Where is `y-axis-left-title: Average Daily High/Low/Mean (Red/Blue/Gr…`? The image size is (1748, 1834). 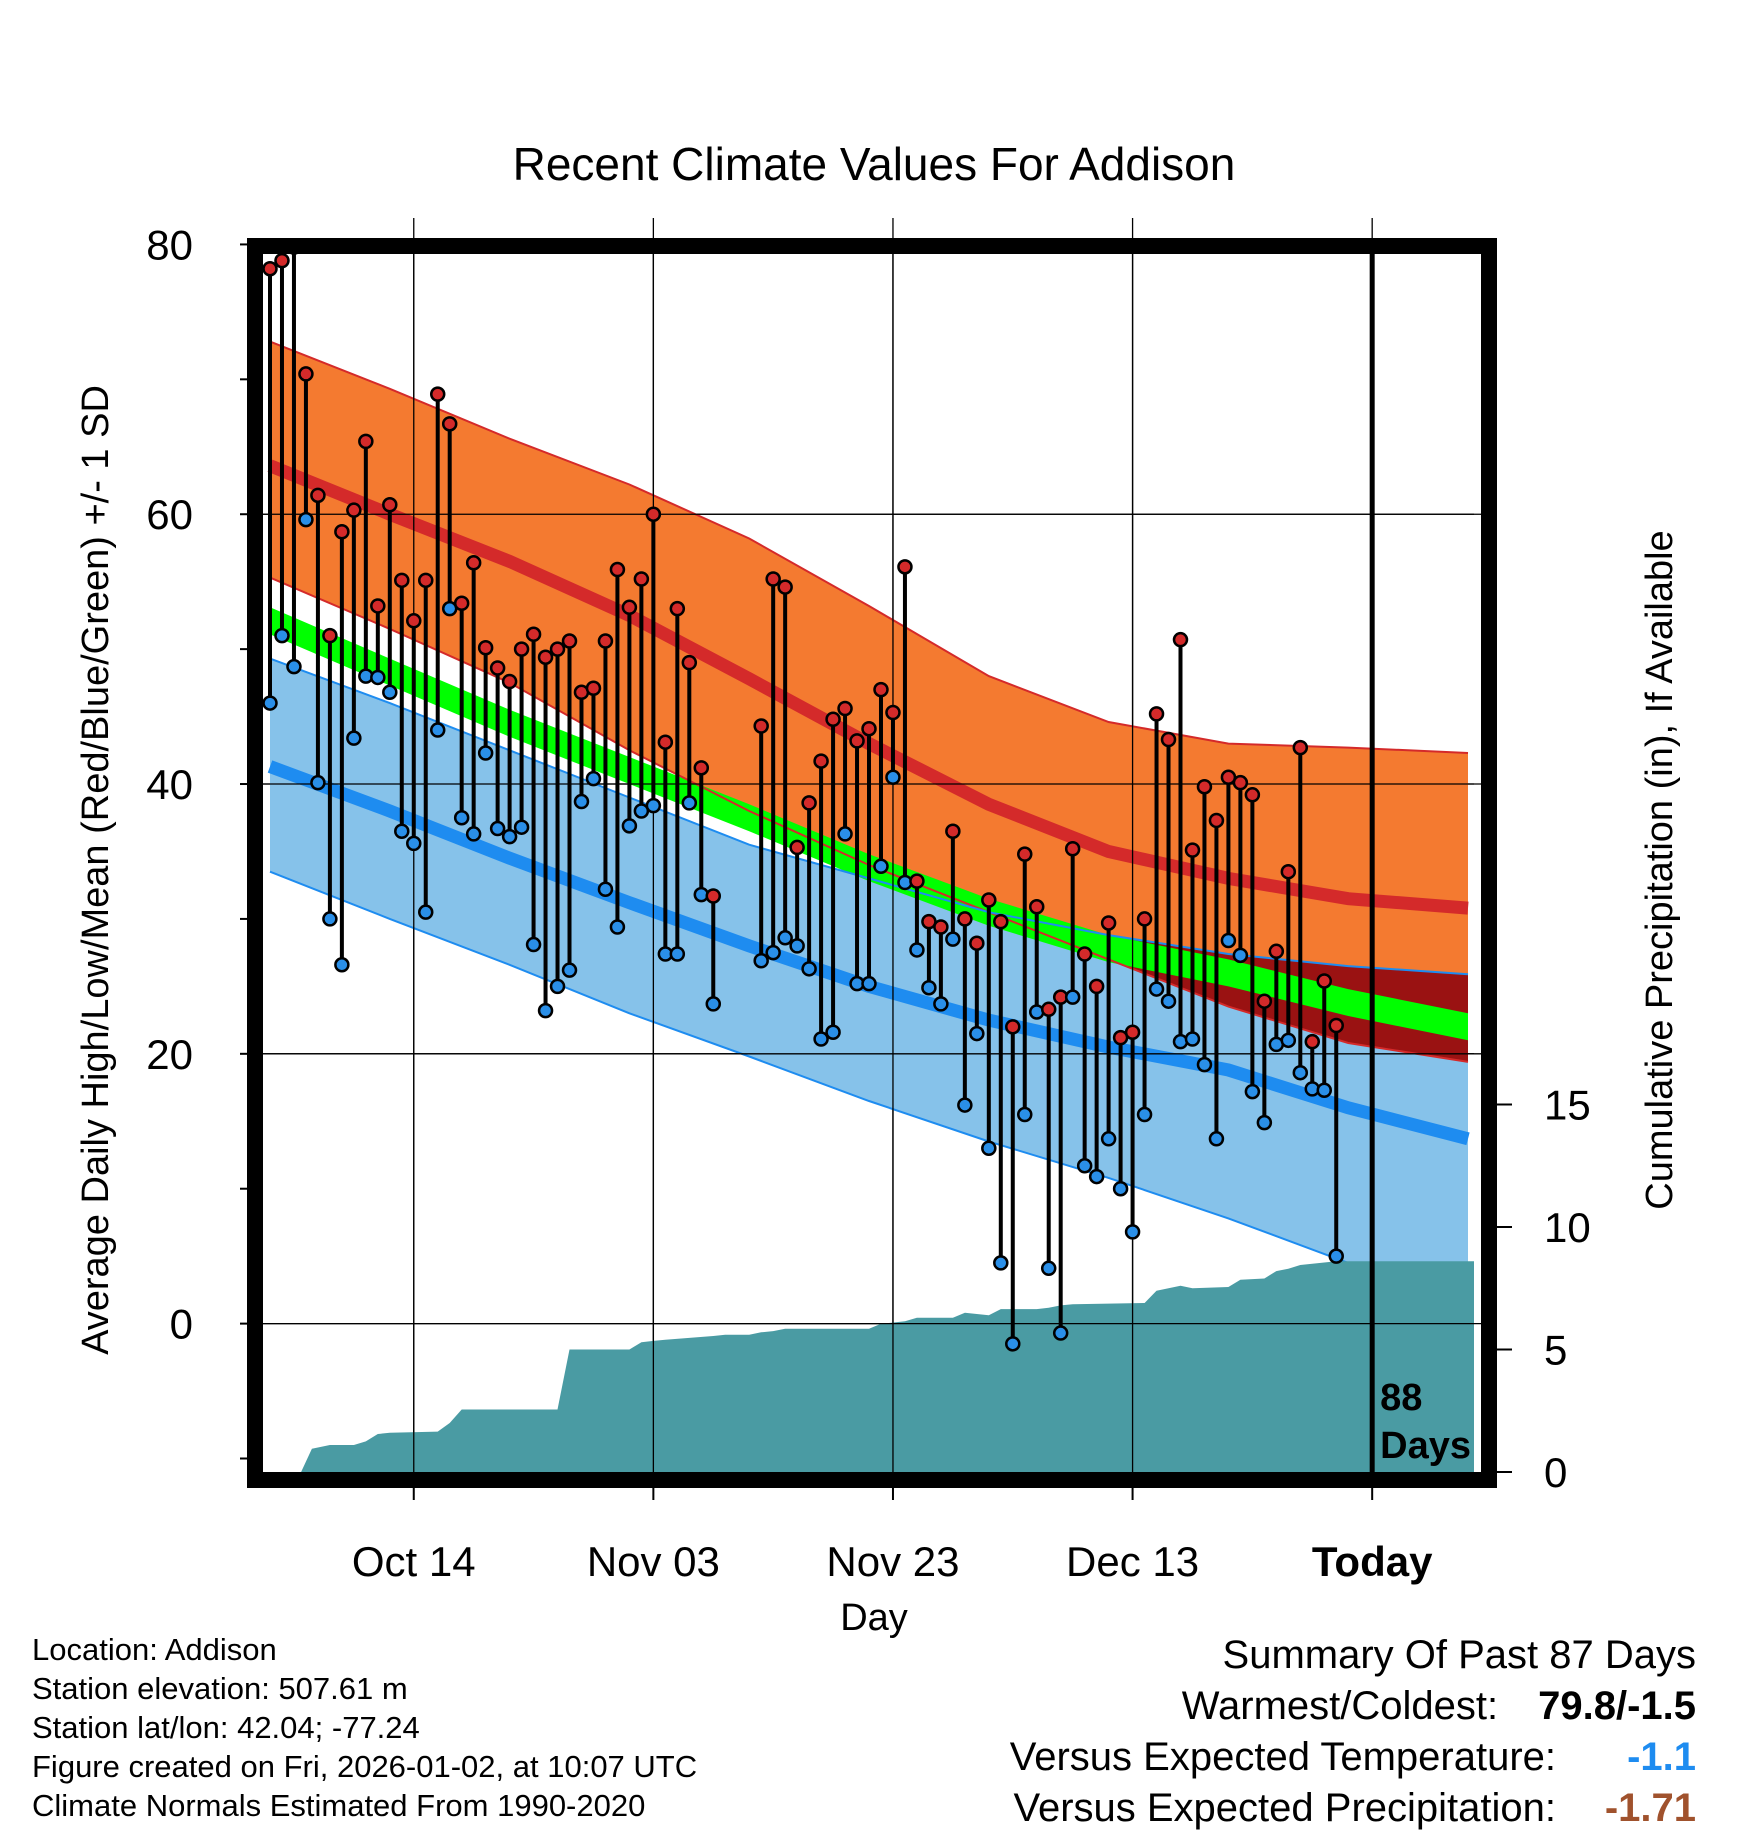
y-axis-left-title: Average Daily High/Low/Mean (Red/Blue/Gr… is located at coordinates (96, 870).